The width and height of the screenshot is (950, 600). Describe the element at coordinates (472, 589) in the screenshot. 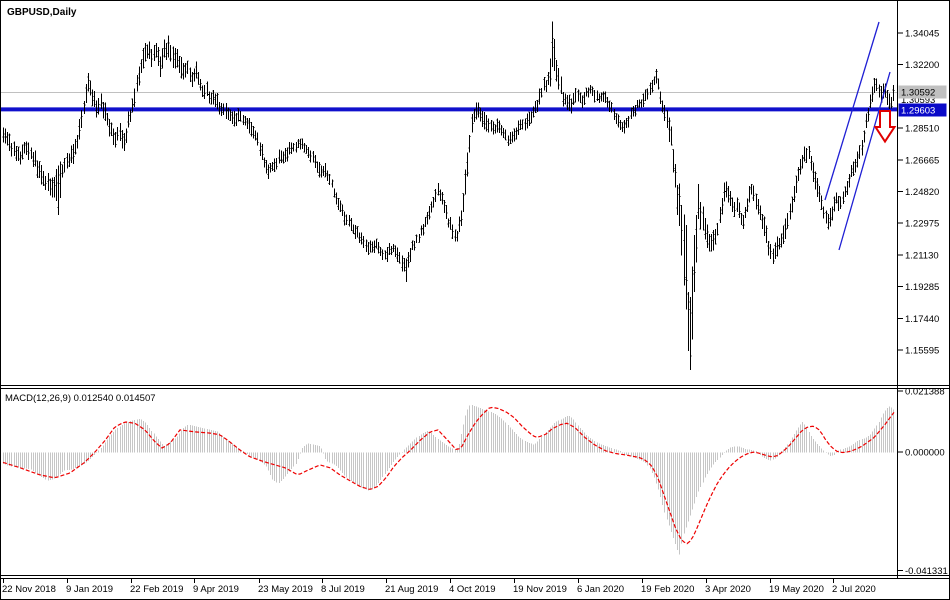

I see `time-axis-label: 4 Oct 2019` at that location.